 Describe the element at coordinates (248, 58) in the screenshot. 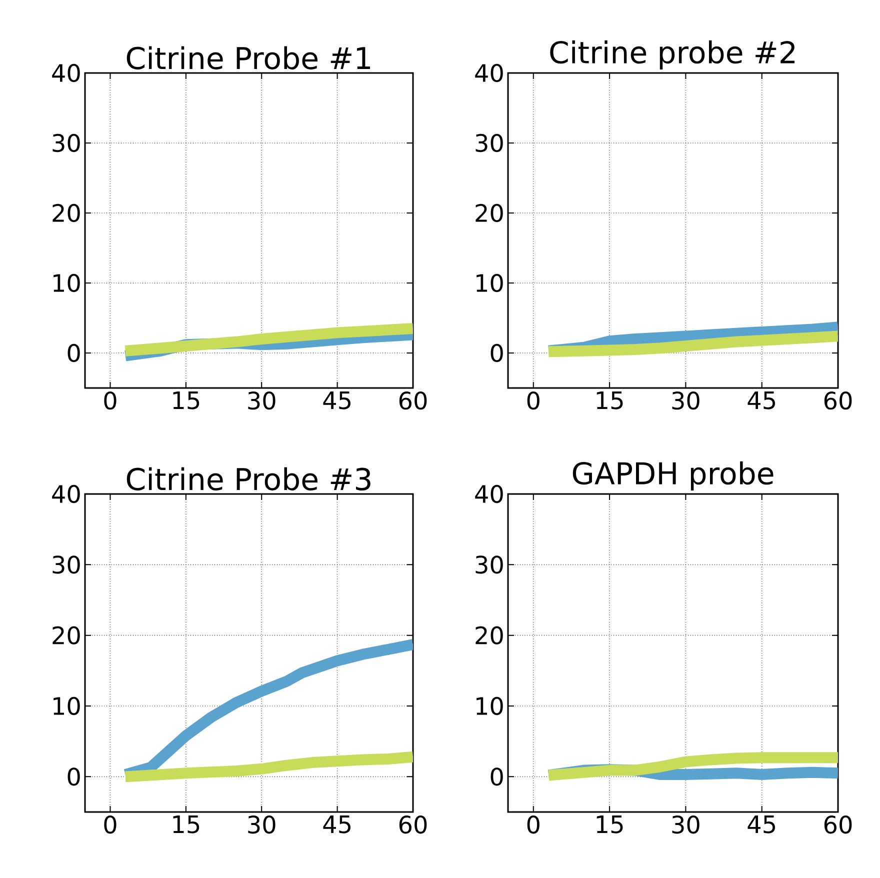

I see `chart-title: Citrine Probe #1` at that location.